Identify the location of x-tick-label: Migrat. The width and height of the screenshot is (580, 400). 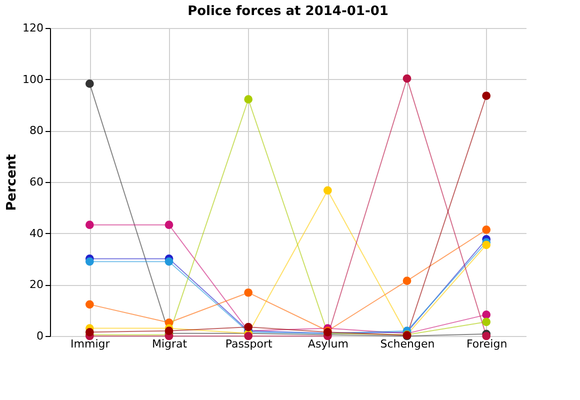
(170, 344).